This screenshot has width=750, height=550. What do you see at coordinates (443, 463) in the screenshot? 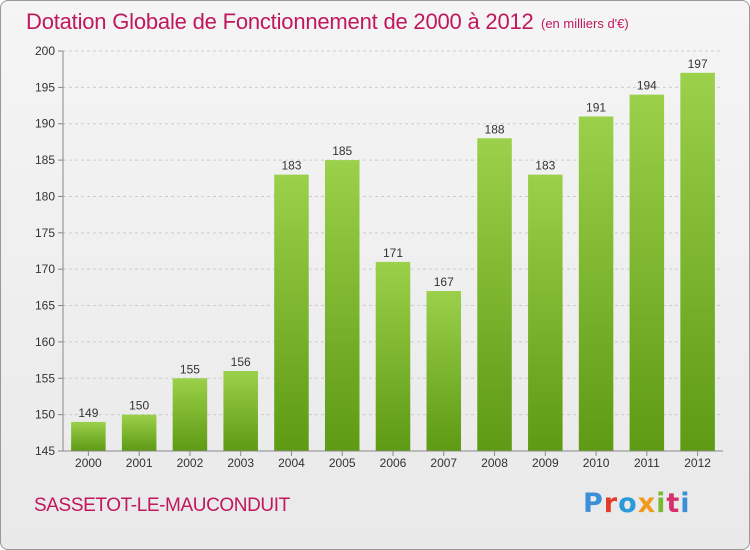
I see `x-tick-label: 2007` at bounding box center [443, 463].